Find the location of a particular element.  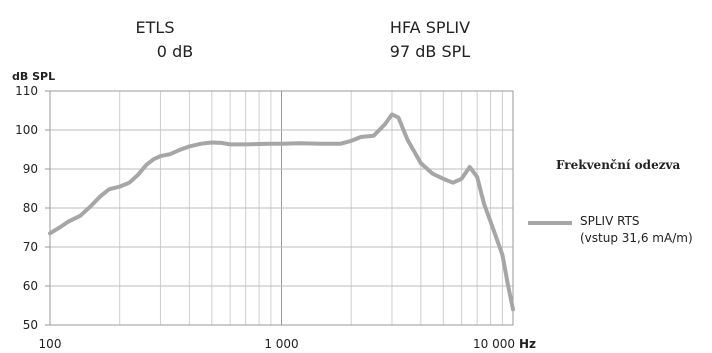

x-ticks: 100 1 000 10 000 is located at coordinates (277, 344).